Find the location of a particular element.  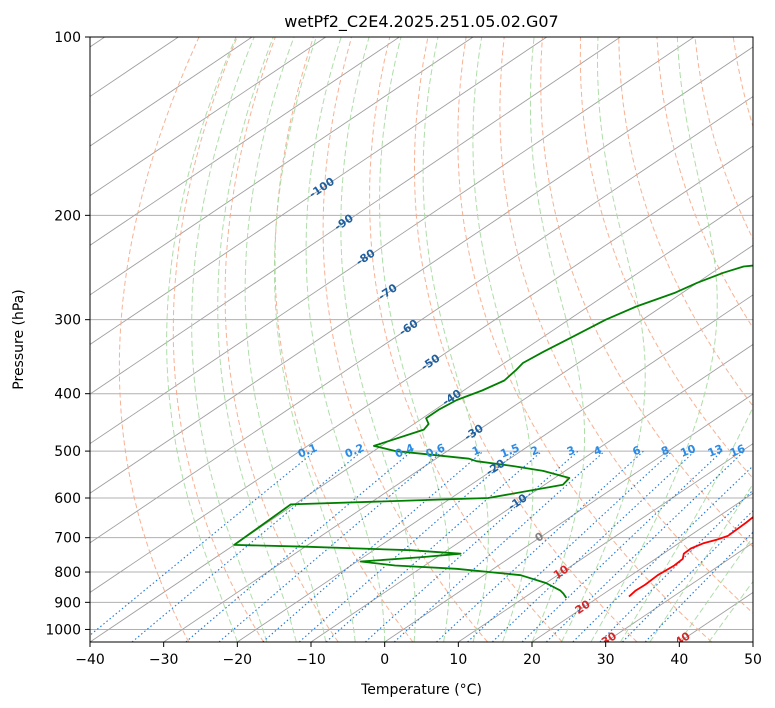

y-tick-label: 200 is located at coordinates (67, 216).